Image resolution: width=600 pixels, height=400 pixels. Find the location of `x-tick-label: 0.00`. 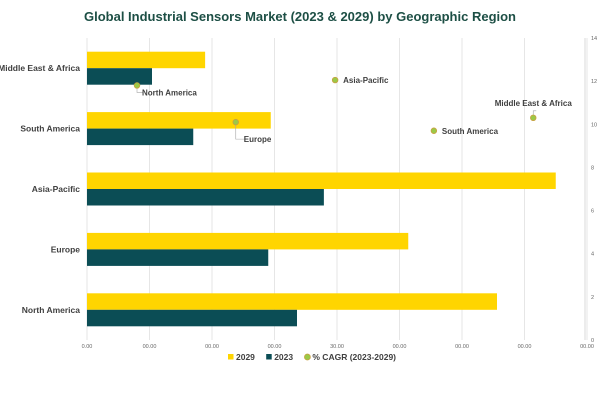

x-tick-label: 0.00 is located at coordinates (87, 347).